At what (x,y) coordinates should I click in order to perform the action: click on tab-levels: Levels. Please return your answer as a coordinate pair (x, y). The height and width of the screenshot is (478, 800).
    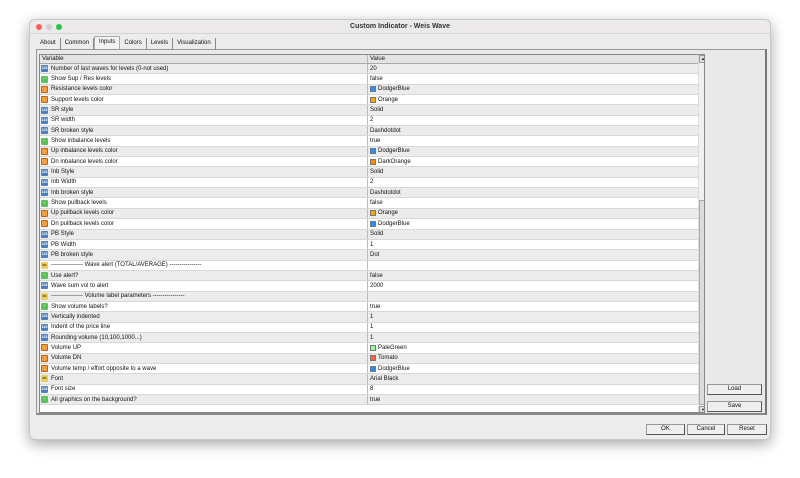
    Looking at the image, I should click on (160, 43).